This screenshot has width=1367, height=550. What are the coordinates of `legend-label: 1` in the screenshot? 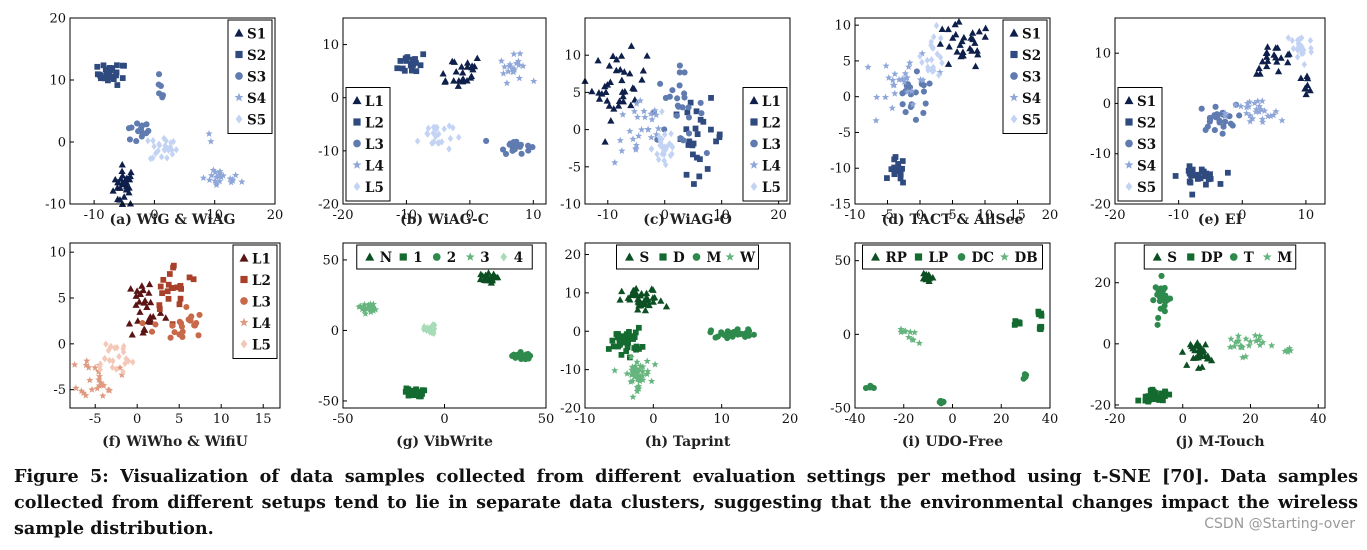 It's located at (417, 258).